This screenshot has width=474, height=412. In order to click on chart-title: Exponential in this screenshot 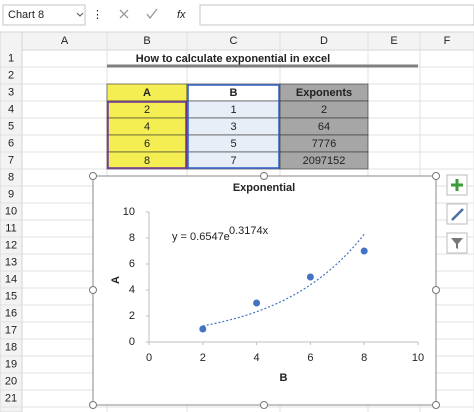, I will do `click(264, 188)`.